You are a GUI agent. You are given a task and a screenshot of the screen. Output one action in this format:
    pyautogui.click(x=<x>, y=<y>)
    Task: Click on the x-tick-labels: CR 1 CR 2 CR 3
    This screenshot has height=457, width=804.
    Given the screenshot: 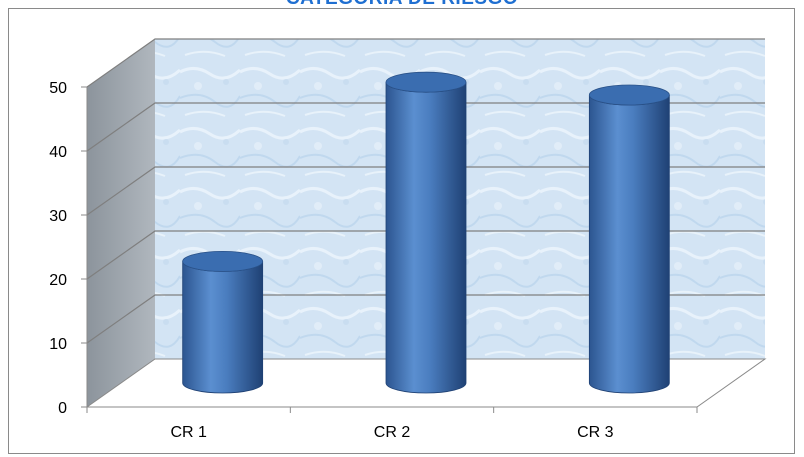 What is the action you would take?
    pyautogui.click(x=391, y=432)
    